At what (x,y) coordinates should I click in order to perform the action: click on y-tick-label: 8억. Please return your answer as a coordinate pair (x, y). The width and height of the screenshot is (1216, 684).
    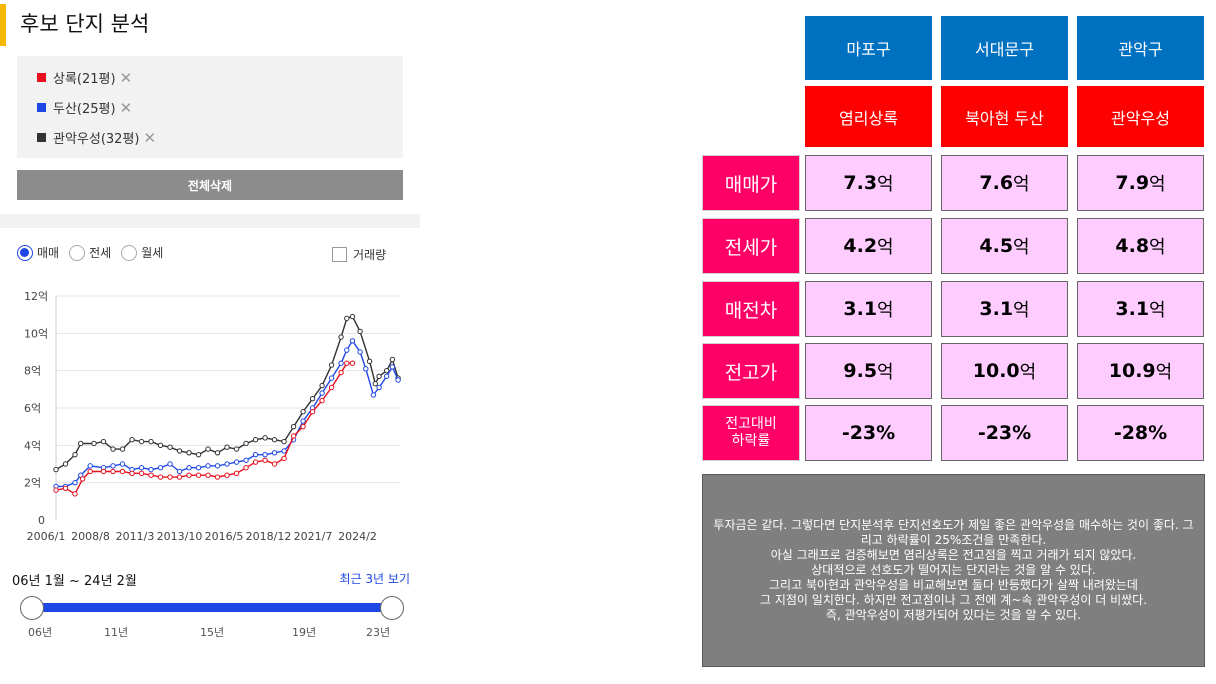
    Looking at the image, I should click on (32, 371).